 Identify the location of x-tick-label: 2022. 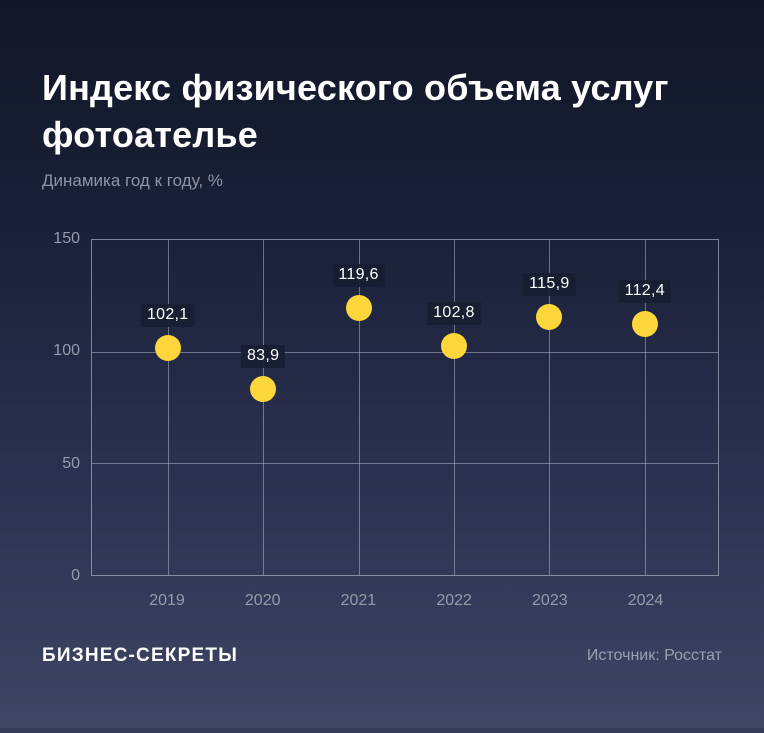
(454, 600).